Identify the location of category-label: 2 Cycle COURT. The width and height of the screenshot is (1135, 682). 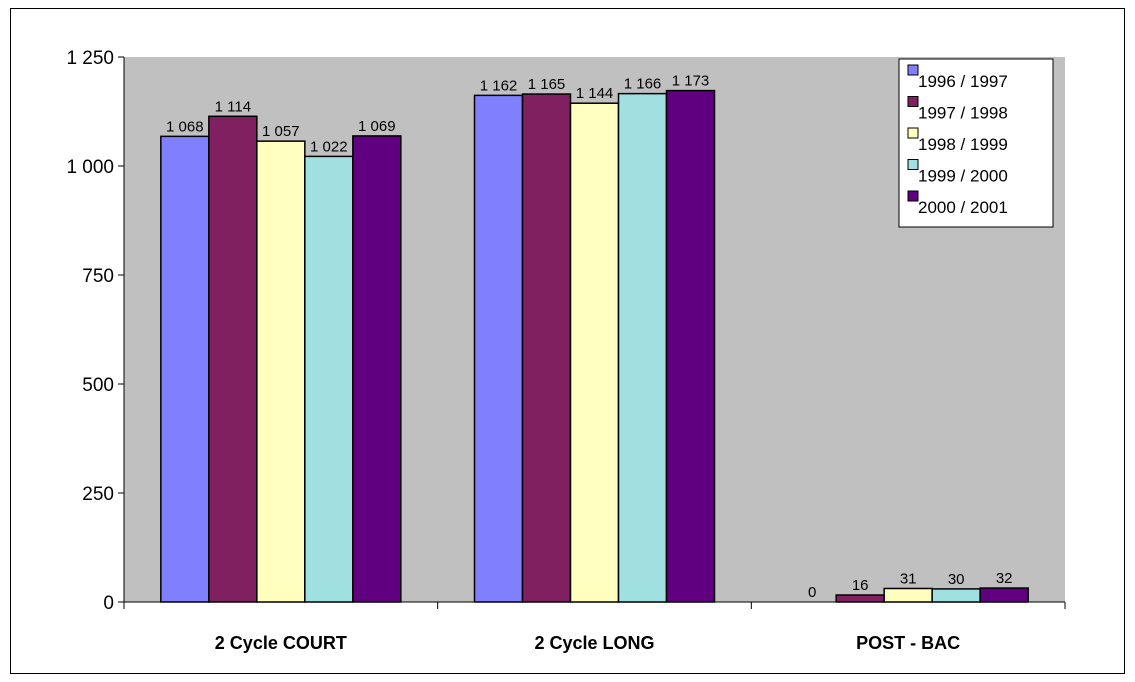
(281, 643).